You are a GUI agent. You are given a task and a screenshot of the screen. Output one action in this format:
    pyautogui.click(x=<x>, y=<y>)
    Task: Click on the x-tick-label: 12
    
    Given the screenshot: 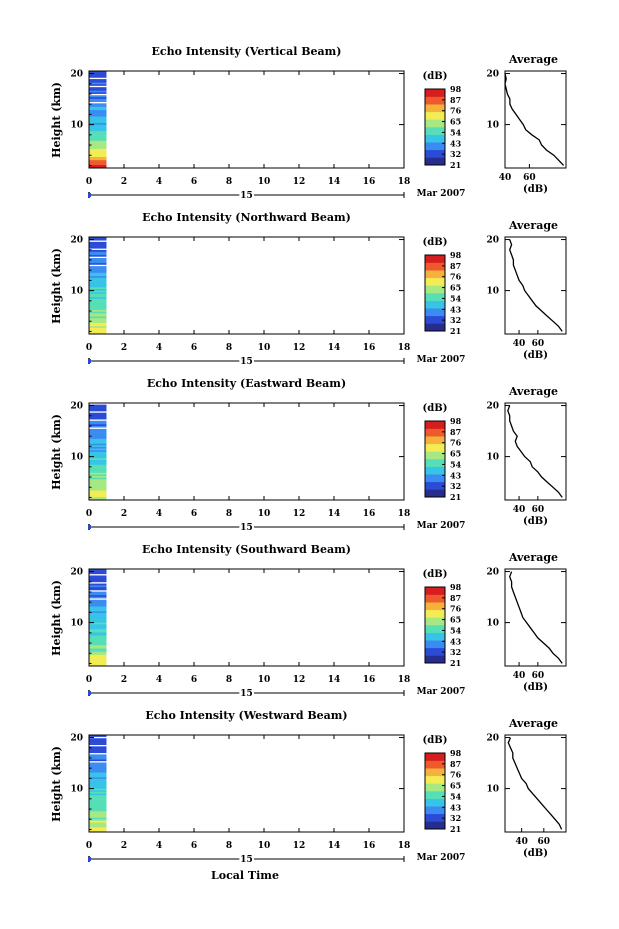 What is the action you would take?
    pyautogui.click(x=299, y=182)
    